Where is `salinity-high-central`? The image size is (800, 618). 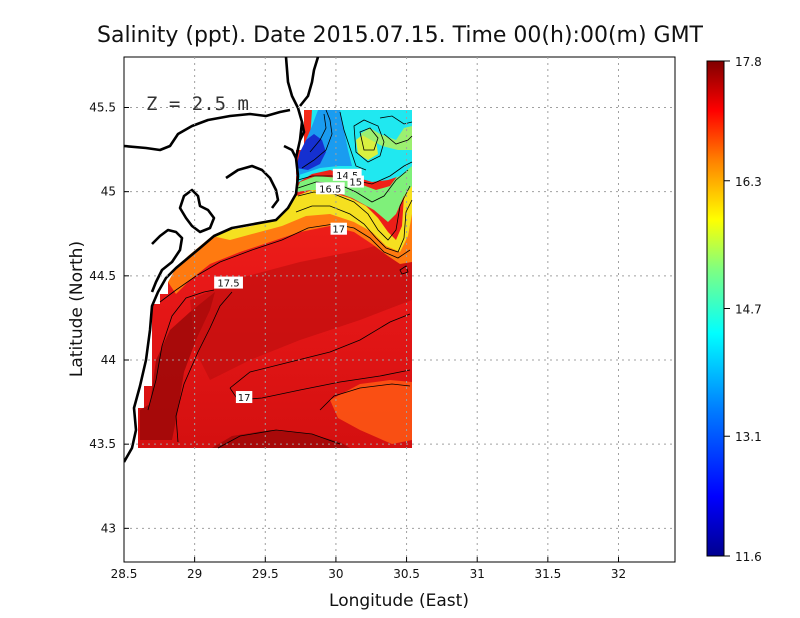
salinity-high-central is located at coordinates (301, 308).